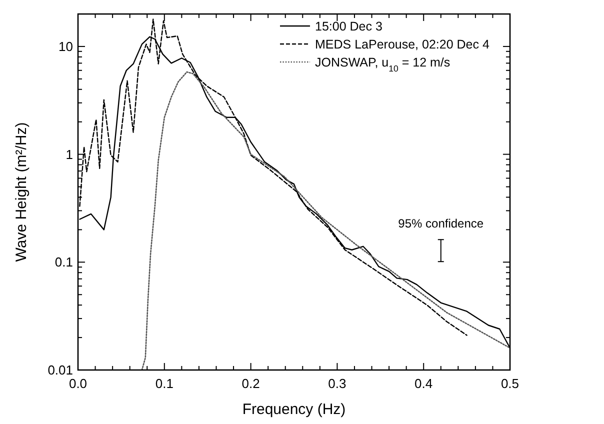 Image resolution: width=604 pixels, height=424 pixels. What do you see at coordinates (294, 409) in the screenshot?
I see `x-axis-title: Frequency (Hz)` at bounding box center [294, 409].